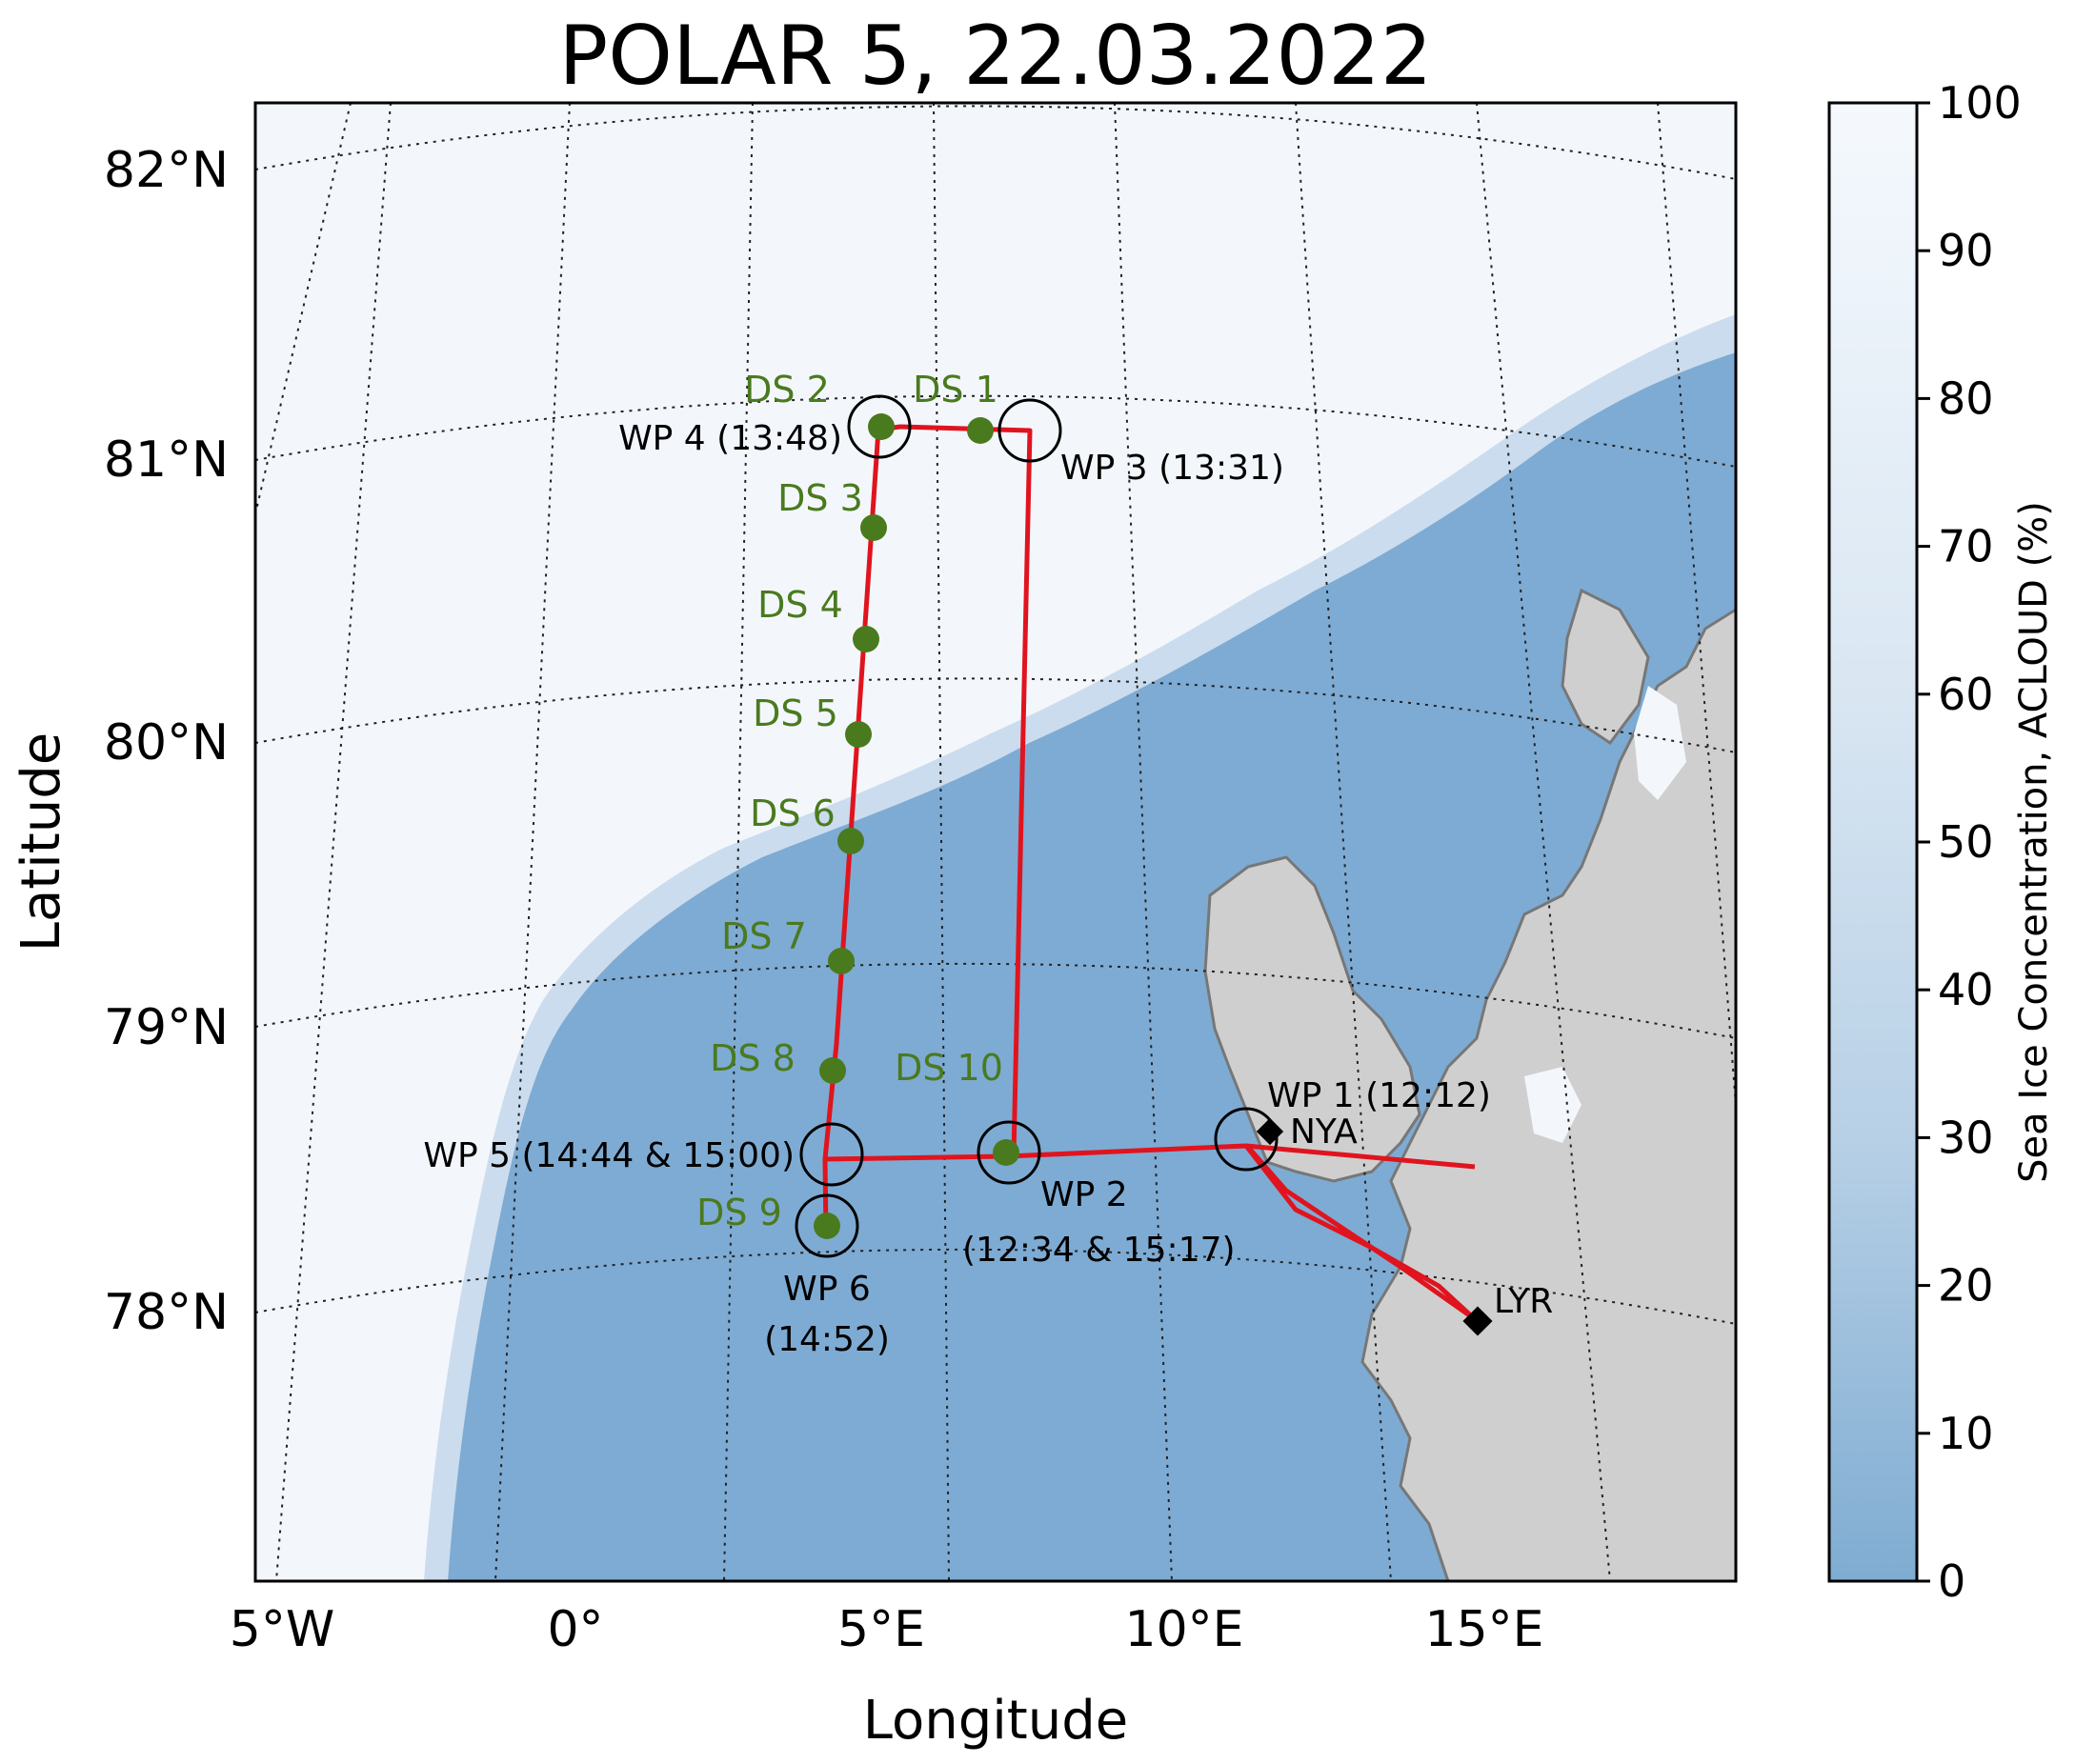 The image size is (2075, 1764). I want to click on ds6-label: DS 6, so click(793, 813).